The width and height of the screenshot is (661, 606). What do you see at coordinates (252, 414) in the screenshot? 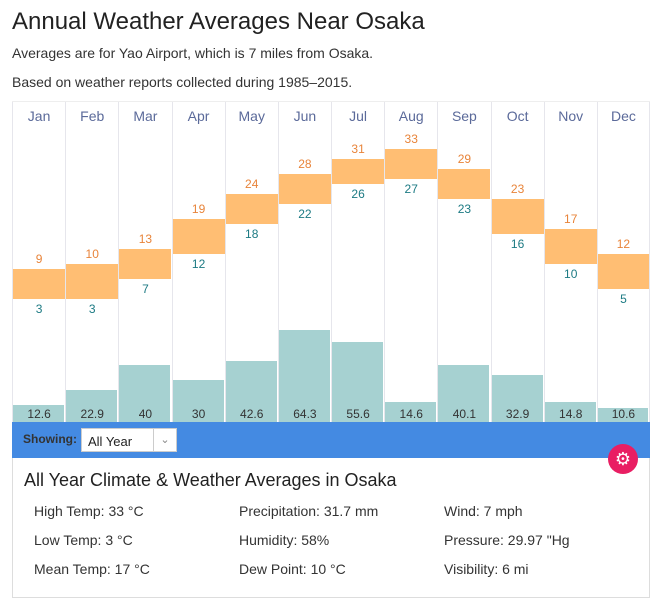
I see `precip-label: 42.6` at bounding box center [252, 414].